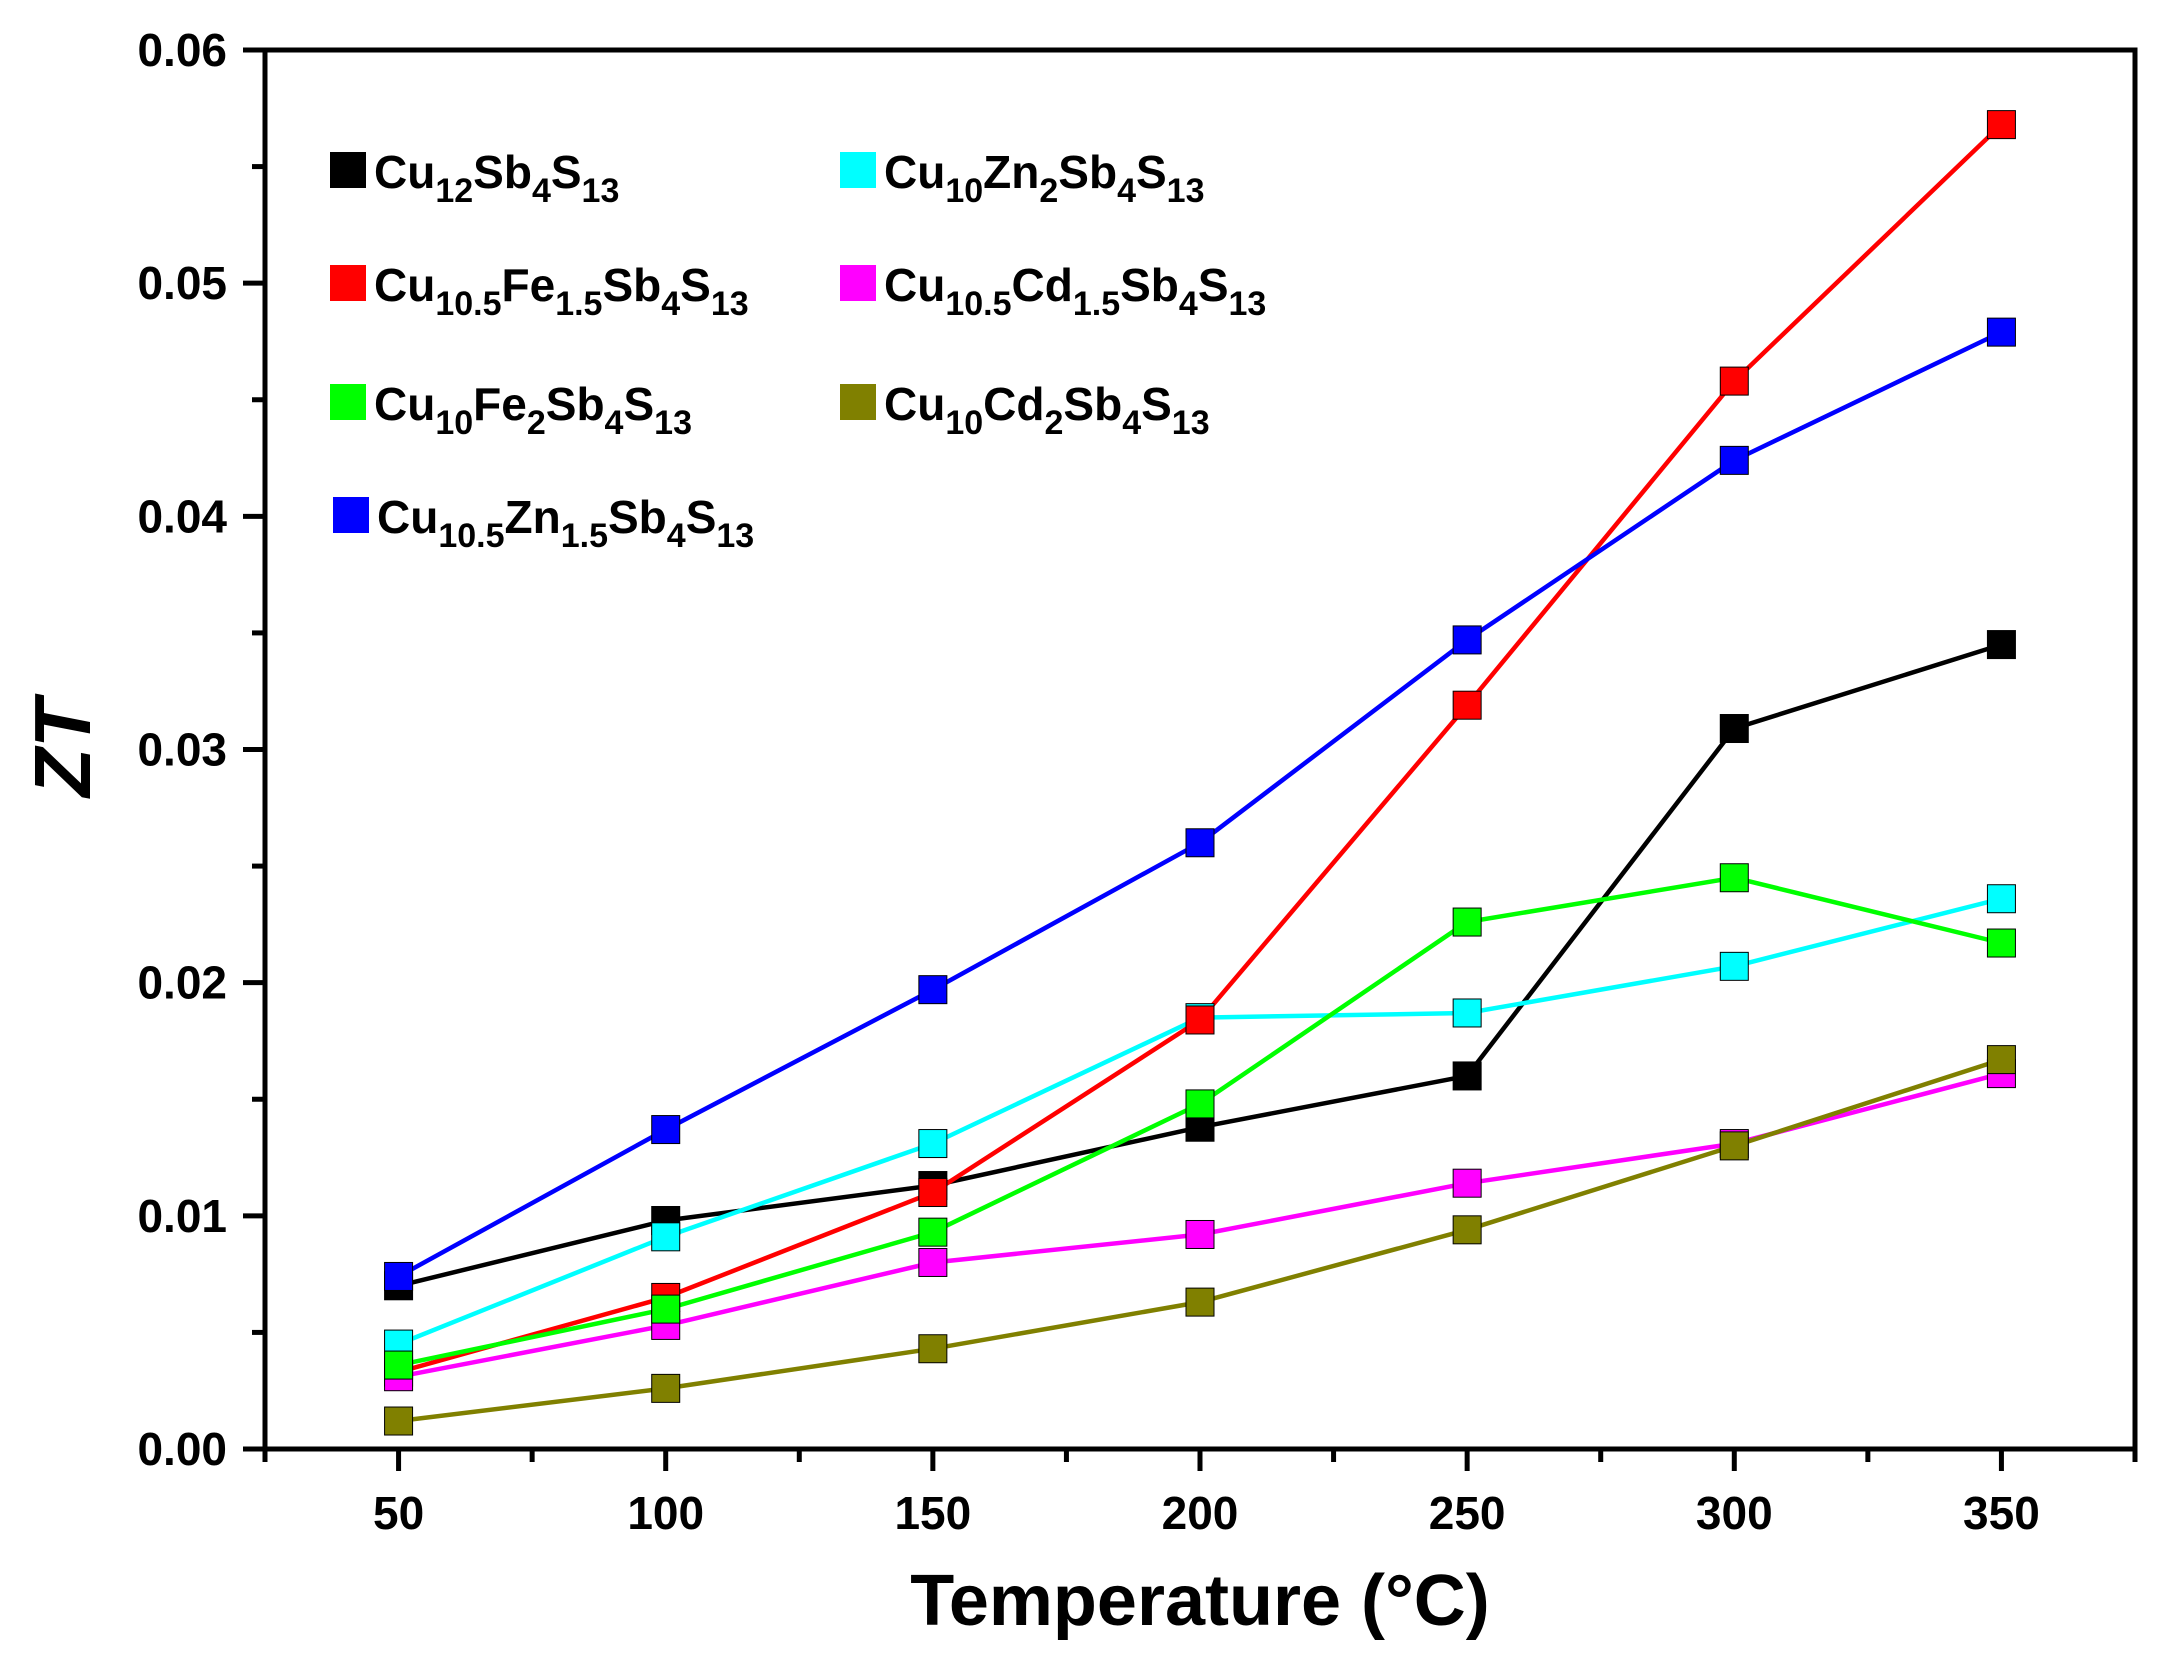  What do you see at coordinates (1075, 291) in the screenshot?
I see `legend-label: Cu10.5Cd1.5Sb4S13` at bounding box center [1075, 291].